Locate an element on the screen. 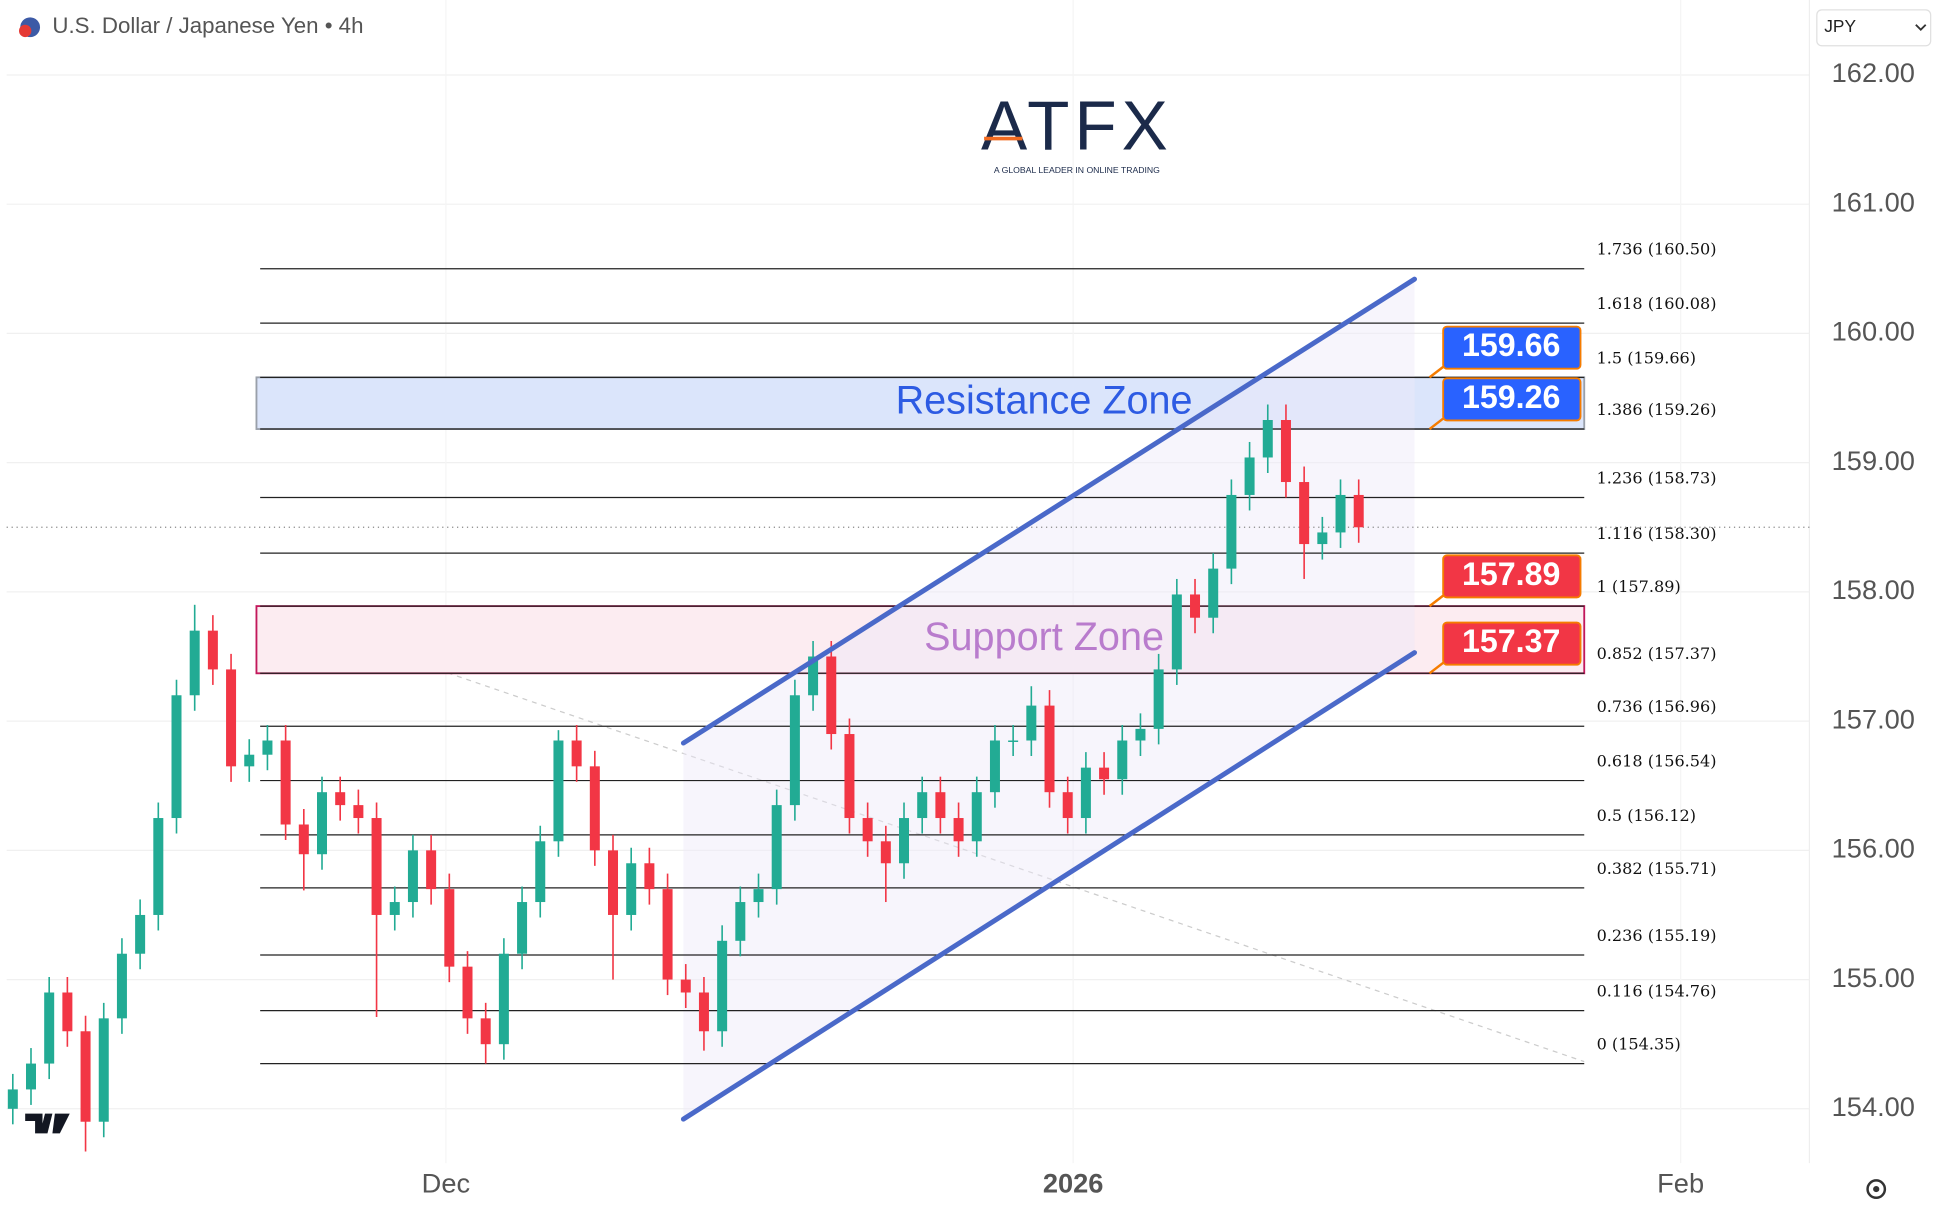  dropdown-arrow is located at coordinates (1921, 28).